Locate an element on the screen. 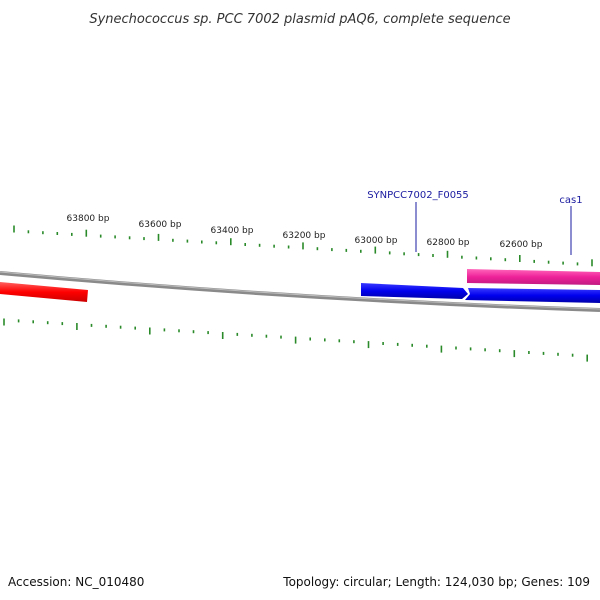 Image resolution: width=600 pixels, height=600 pixels. gene-cas1 is located at coordinates (533, 277).